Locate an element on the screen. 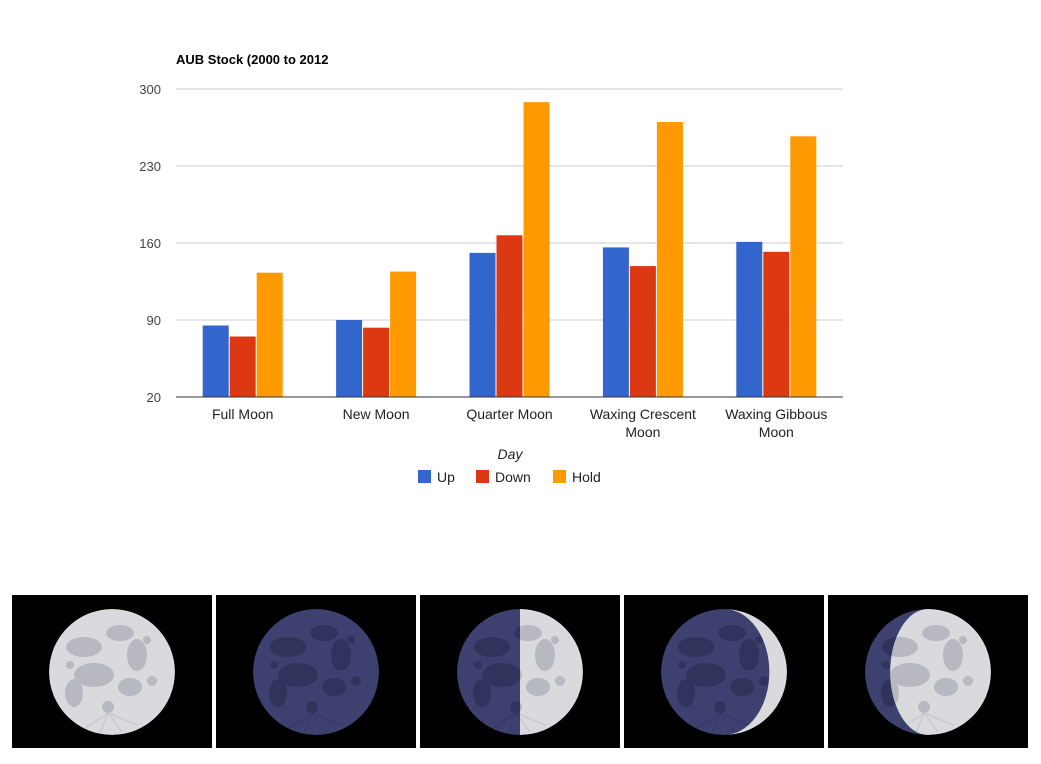  legend-item-up: Up is located at coordinates (436, 477).